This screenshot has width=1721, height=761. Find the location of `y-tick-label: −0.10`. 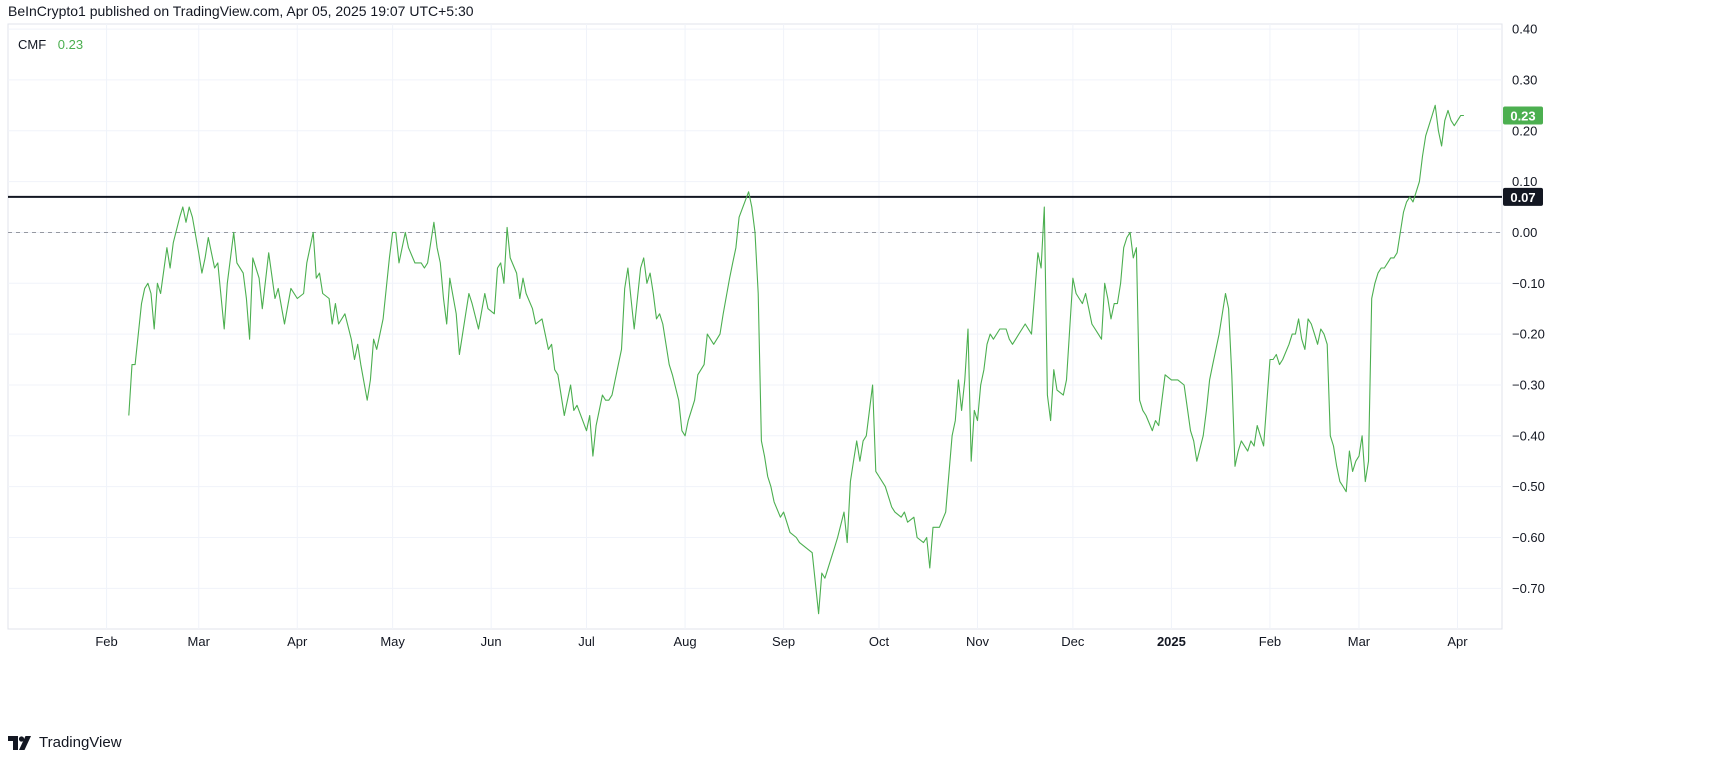

y-tick-label: −0.10 is located at coordinates (1528, 283).